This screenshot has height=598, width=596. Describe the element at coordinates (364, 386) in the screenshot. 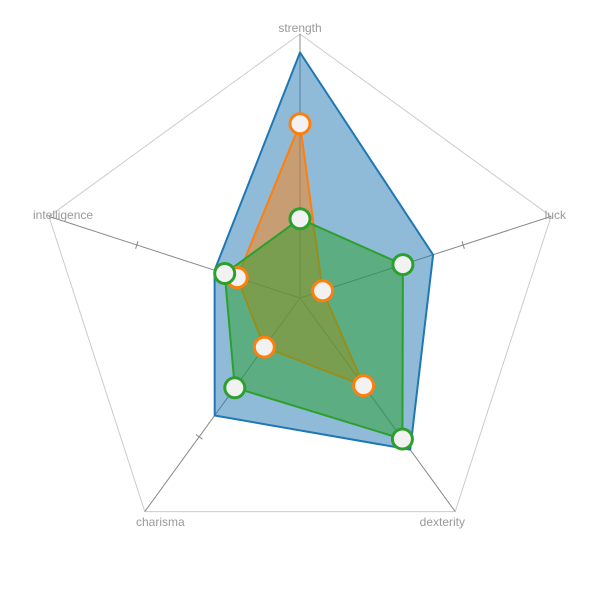

I see `series-2-point-dexterity` at that location.